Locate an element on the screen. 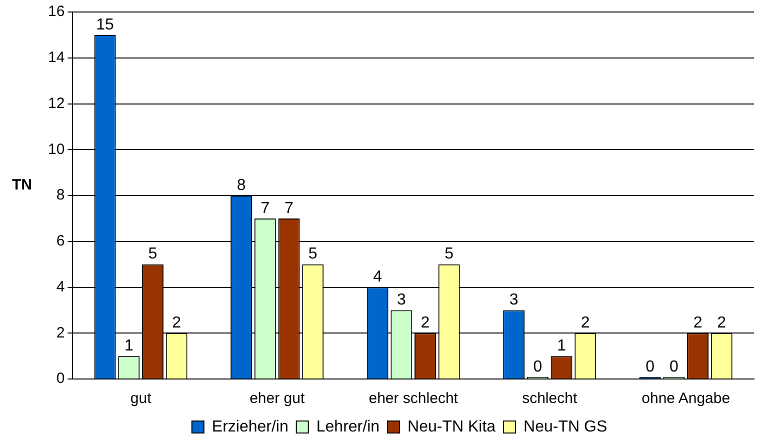 The height and width of the screenshot is (445, 764). y-tick-label: 14 is located at coordinates (56, 57).